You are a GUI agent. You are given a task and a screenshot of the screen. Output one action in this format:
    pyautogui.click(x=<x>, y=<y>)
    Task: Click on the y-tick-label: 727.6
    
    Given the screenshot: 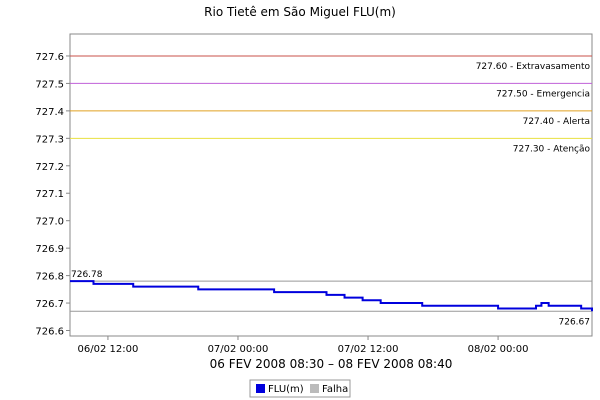 What is the action you would take?
    pyautogui.click(x=49, y=57)
    